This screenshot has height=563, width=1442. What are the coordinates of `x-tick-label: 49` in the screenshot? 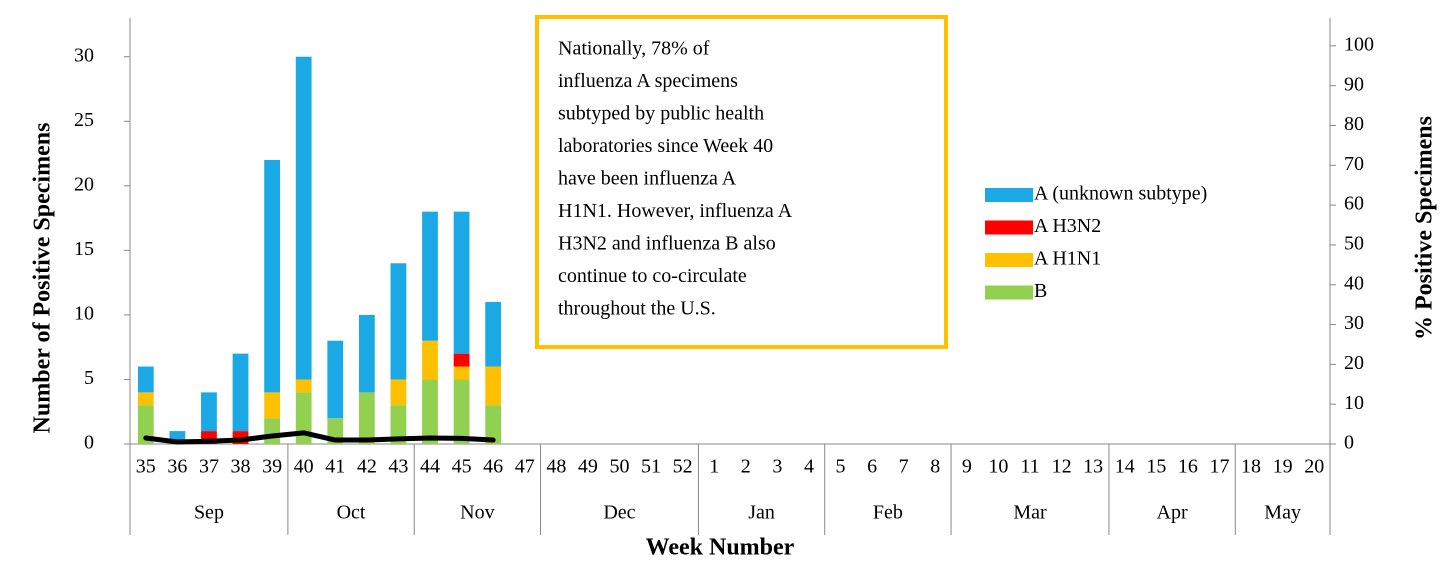 It's located at (588, 467).